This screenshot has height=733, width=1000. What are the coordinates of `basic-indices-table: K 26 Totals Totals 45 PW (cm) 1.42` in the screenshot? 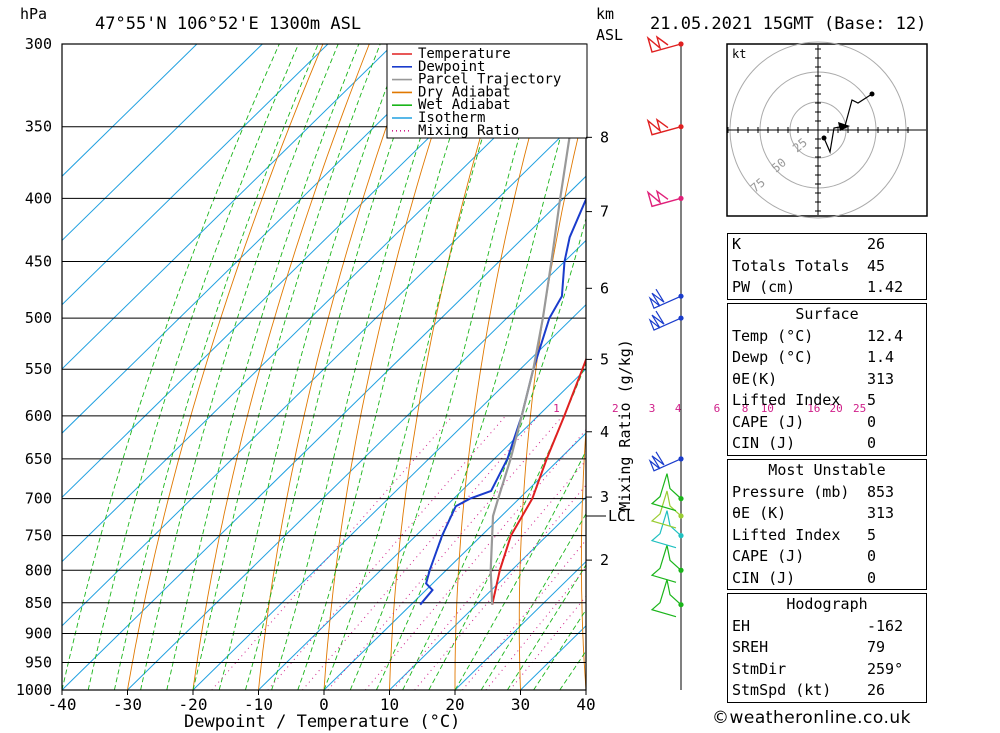 It's located at (827, 266).